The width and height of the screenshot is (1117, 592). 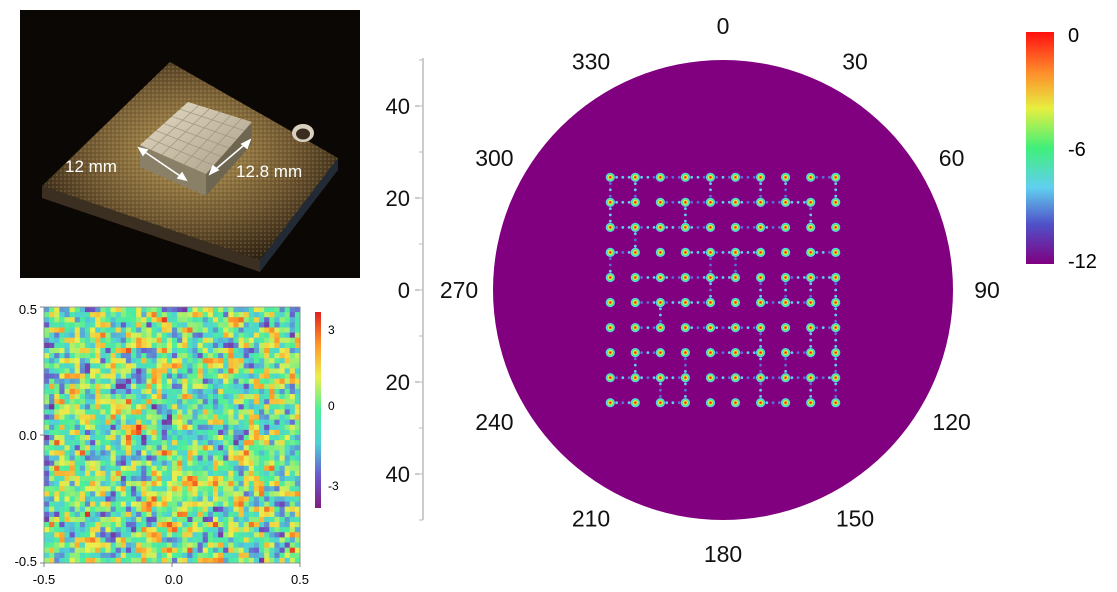 I want to click on phase-colorbar-tick: 0, so click(x=331, y=406).